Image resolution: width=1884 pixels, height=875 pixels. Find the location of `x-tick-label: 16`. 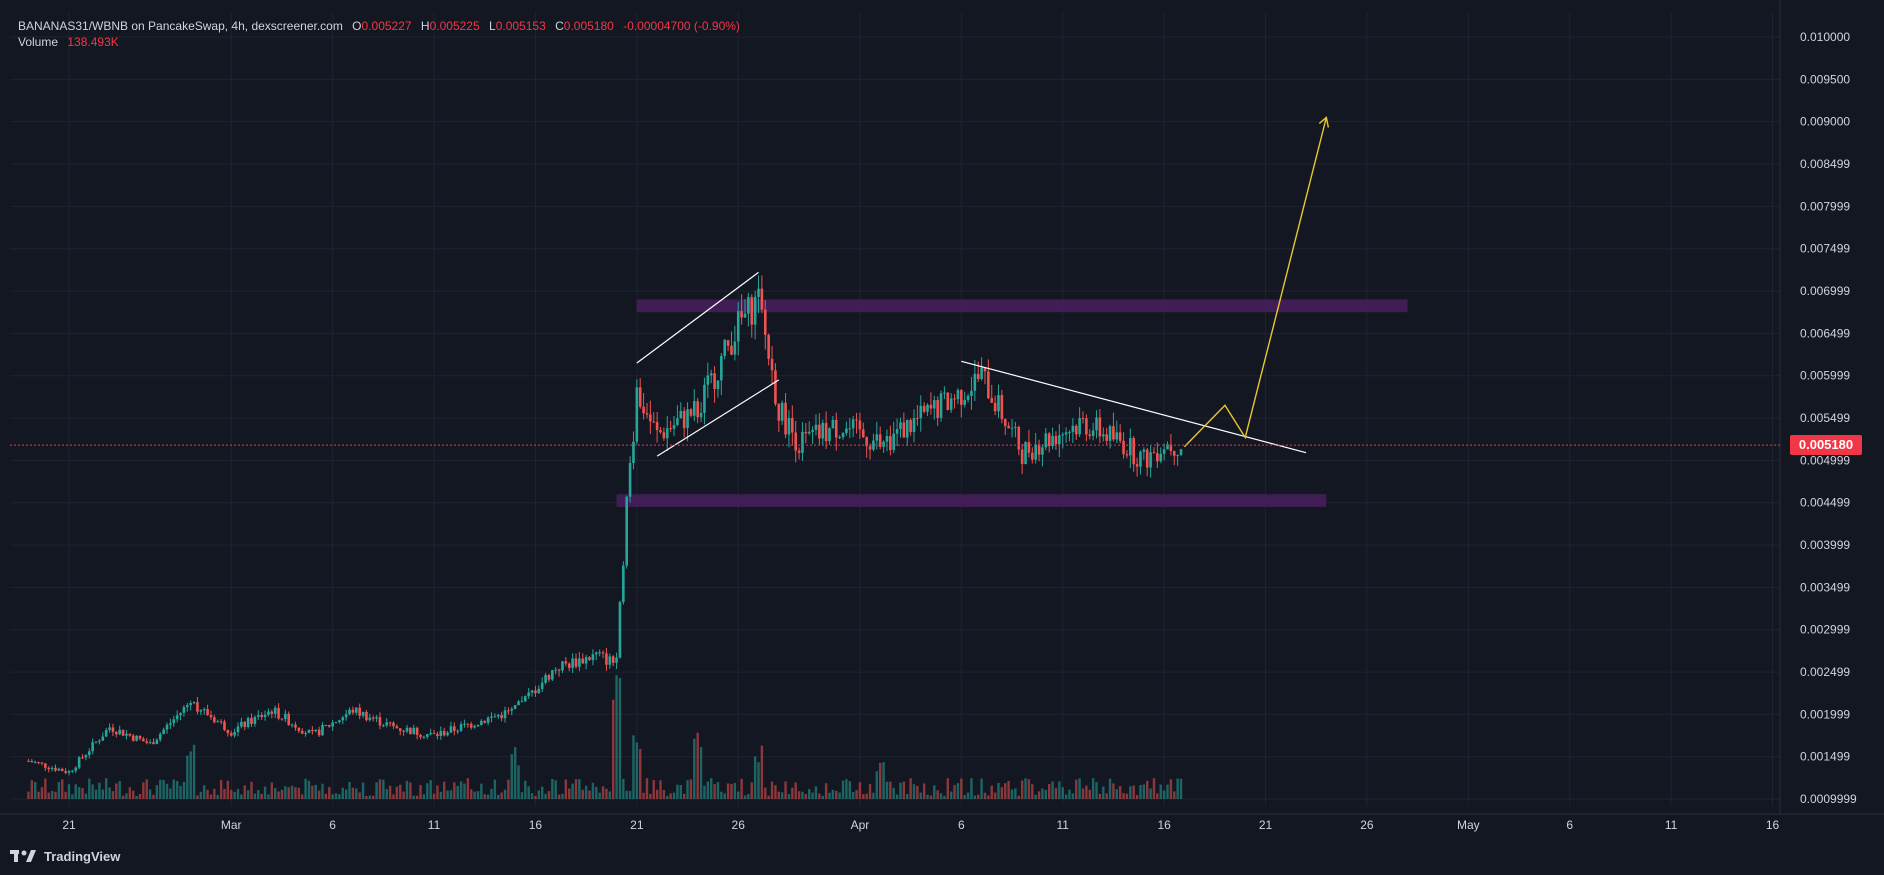

x-tick-label: 16 is located at coordinates (1164, 825).